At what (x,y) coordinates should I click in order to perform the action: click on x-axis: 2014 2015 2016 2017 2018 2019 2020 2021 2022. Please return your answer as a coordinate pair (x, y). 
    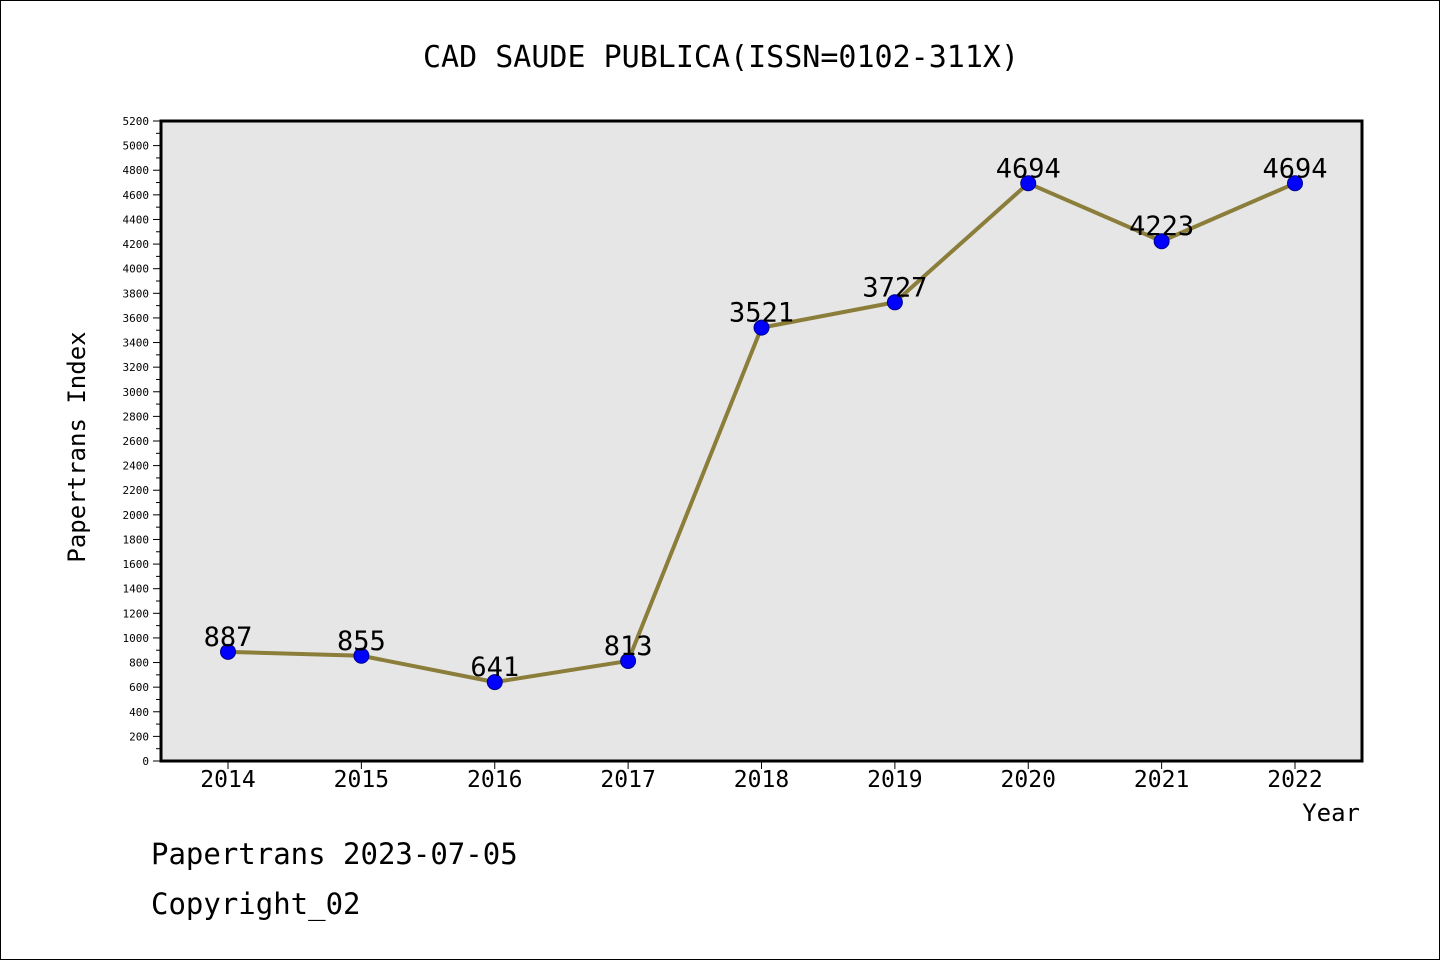
    Looking at the image, I should click on (761, 777).